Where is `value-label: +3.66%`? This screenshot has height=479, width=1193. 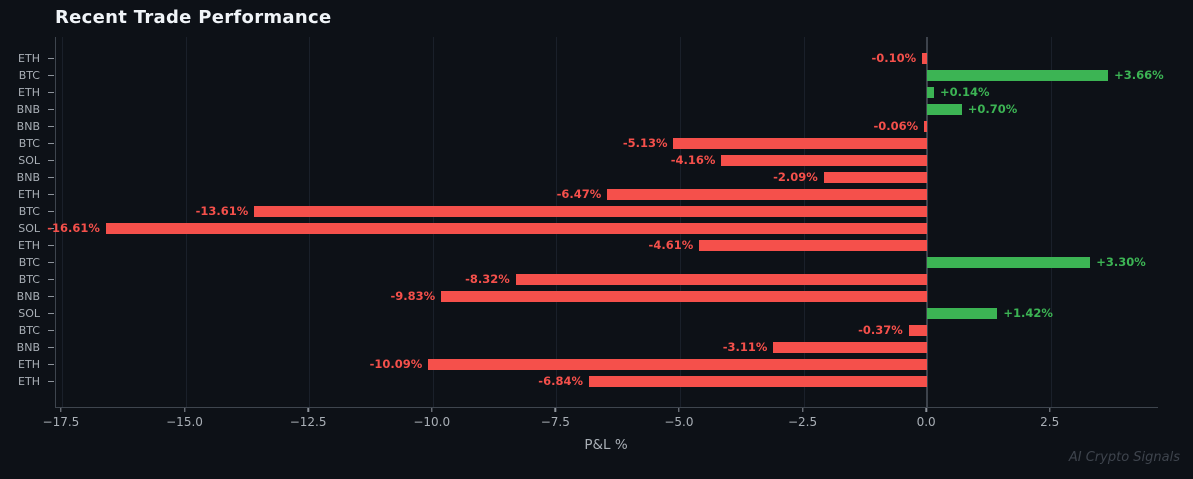 value-label: +3.66% is located at coordinates (1139, 75).